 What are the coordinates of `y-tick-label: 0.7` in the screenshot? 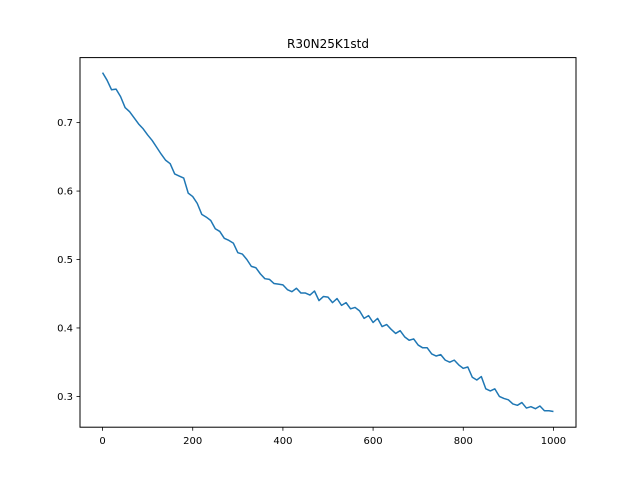 It's located at (65, 123).